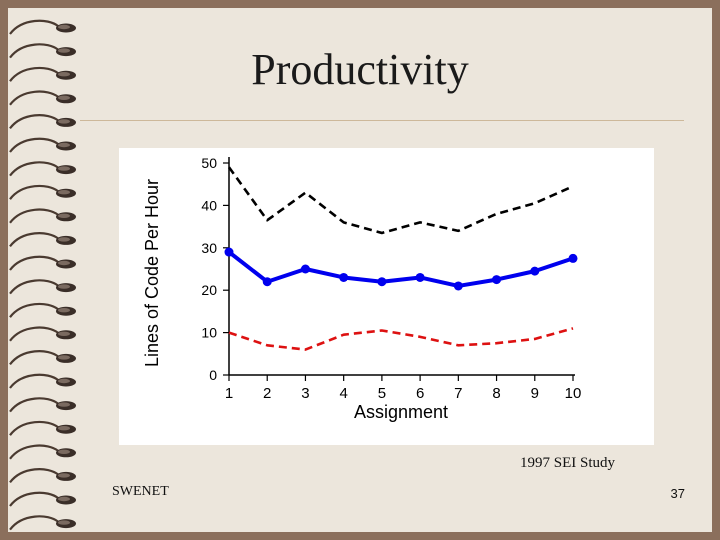 This screenshot has height=540, width=720. I want to click on x-tick-label: 1, so click(229, 393).